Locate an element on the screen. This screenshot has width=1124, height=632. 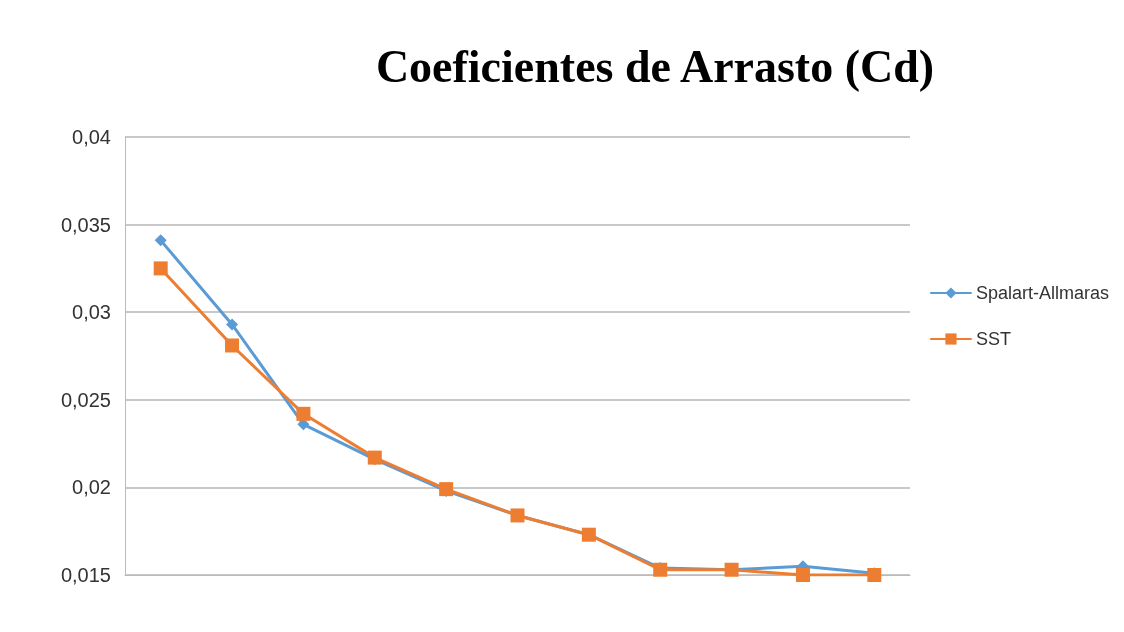
y-tick-label: 0,04 is located at coordinates (91, 137).